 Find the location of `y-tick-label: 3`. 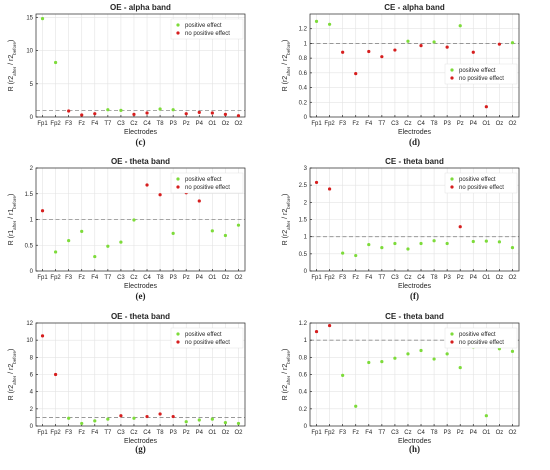

y-tick-label: 3 is located at coordinates (306, 169).